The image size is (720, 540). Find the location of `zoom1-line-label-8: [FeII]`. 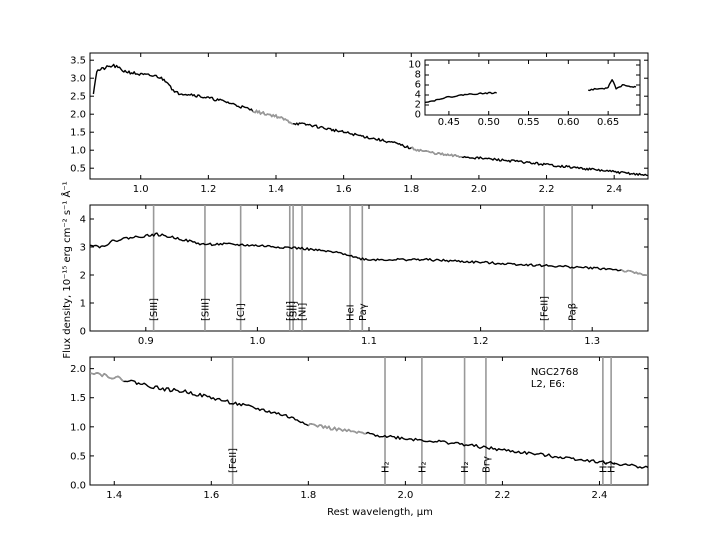

zoom1-line-label-8: [FeII] is located at coordinates (545, 308).